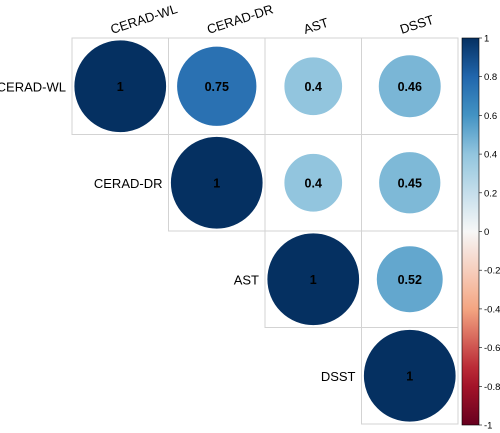 The height and width of the screenshot is (433, 500). I want to click on cell-value: 0.75, so click(217, 87).